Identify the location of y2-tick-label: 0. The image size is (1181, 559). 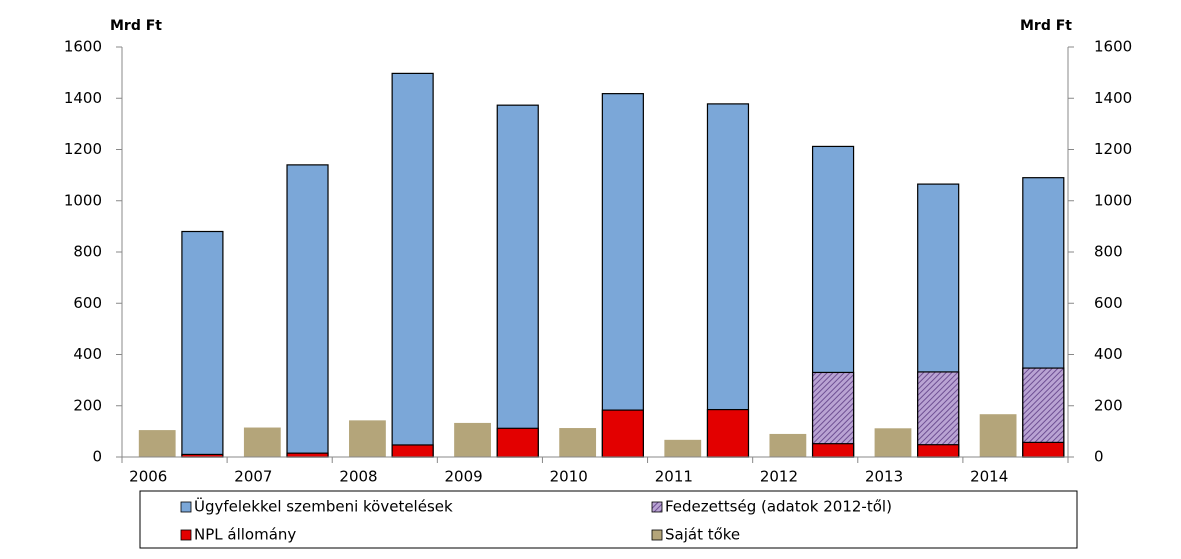
(1099, 457).